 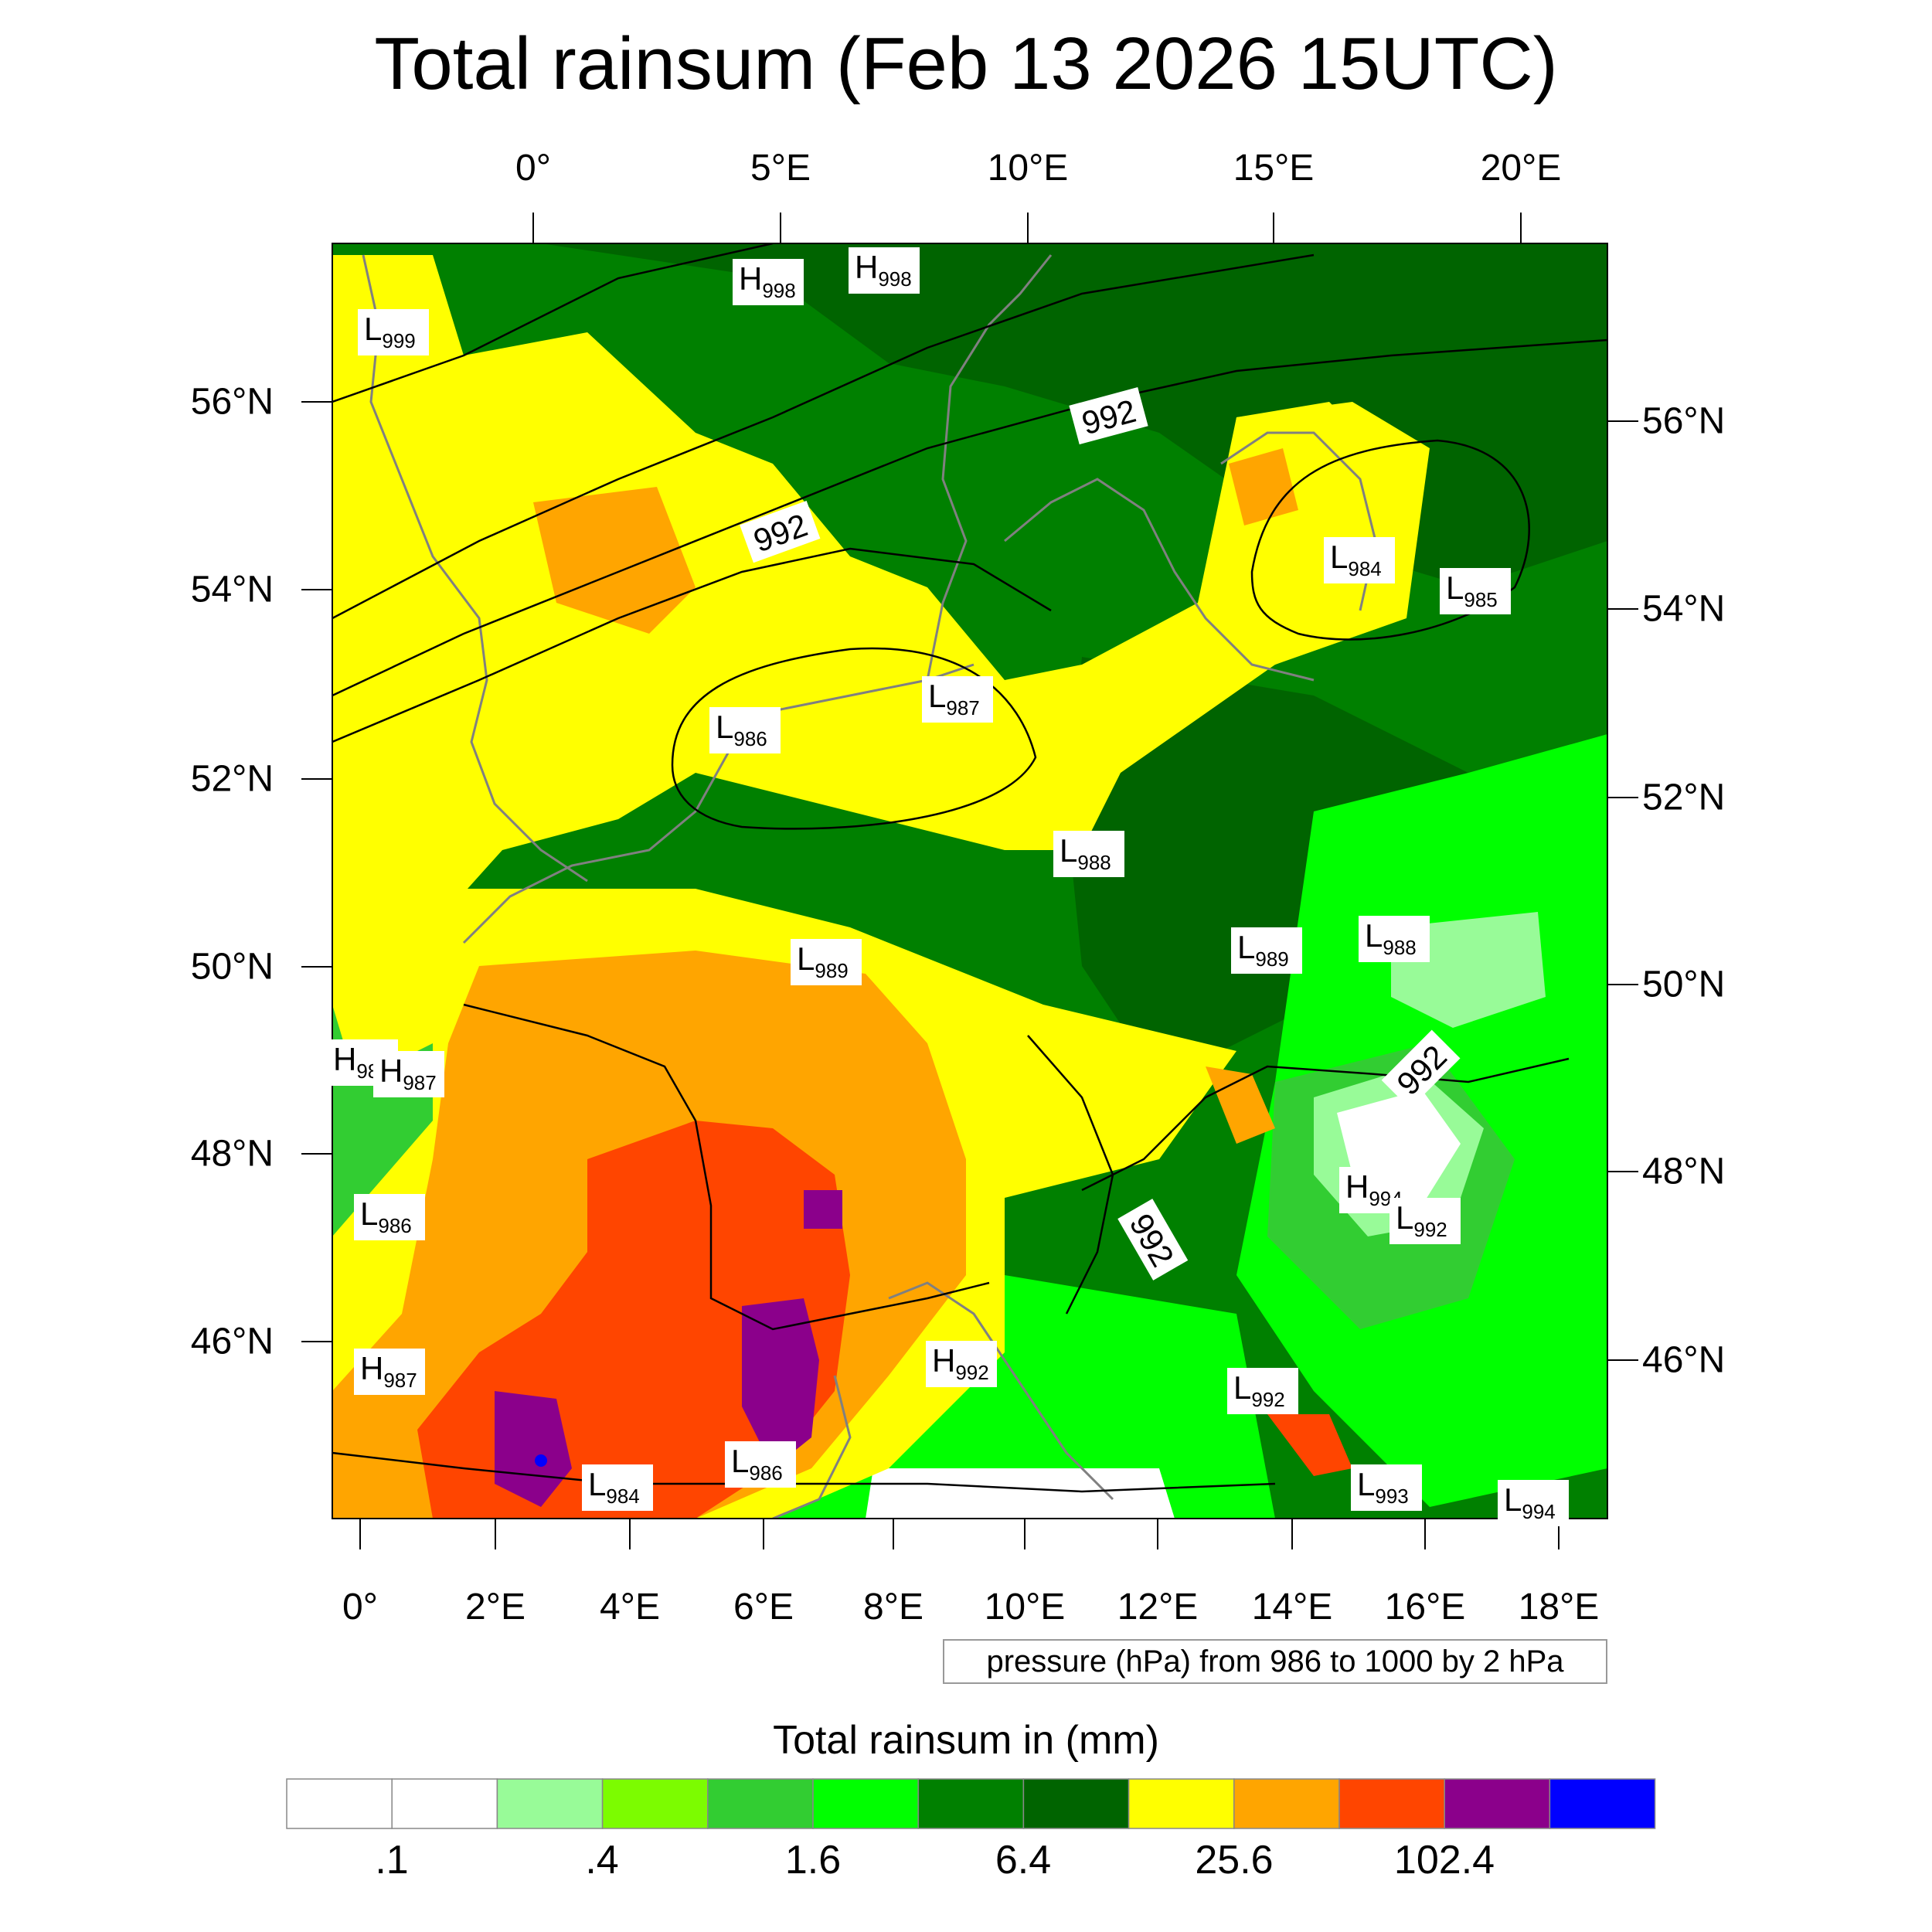 I want to click on coast-denmark, so click(x=990, y=468).